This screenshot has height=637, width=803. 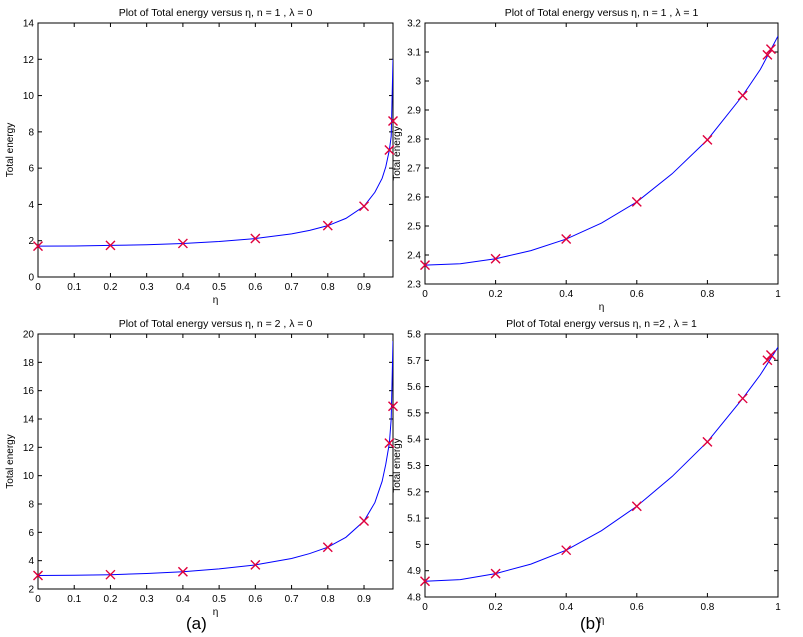 I want to click on x-tick-label: 0.9, so click(x=364, y=599).